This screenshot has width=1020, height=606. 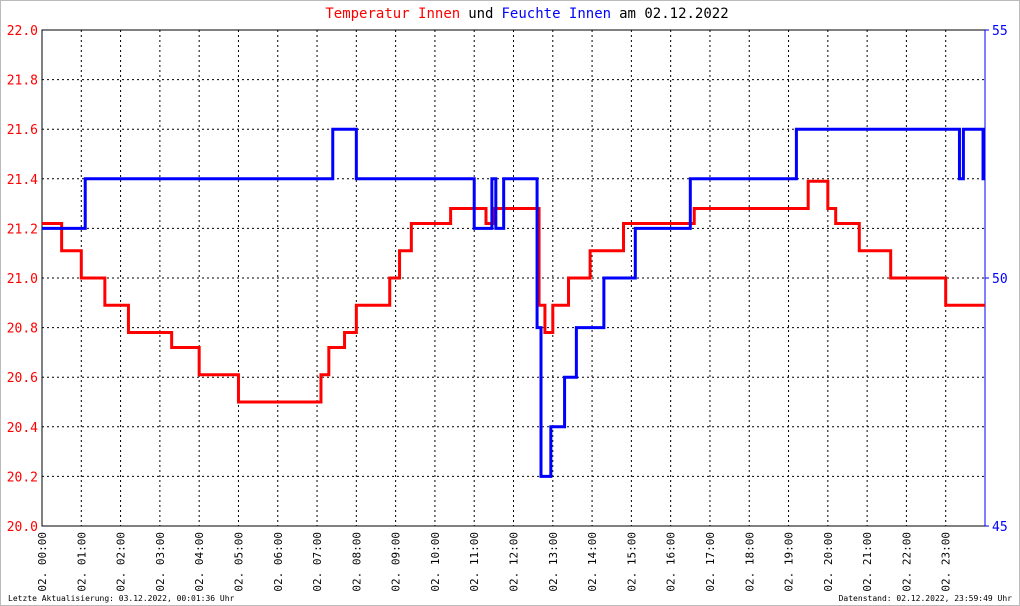 I want to click on x-tick-label: 02. 07:00, so click(x=317, y=562).